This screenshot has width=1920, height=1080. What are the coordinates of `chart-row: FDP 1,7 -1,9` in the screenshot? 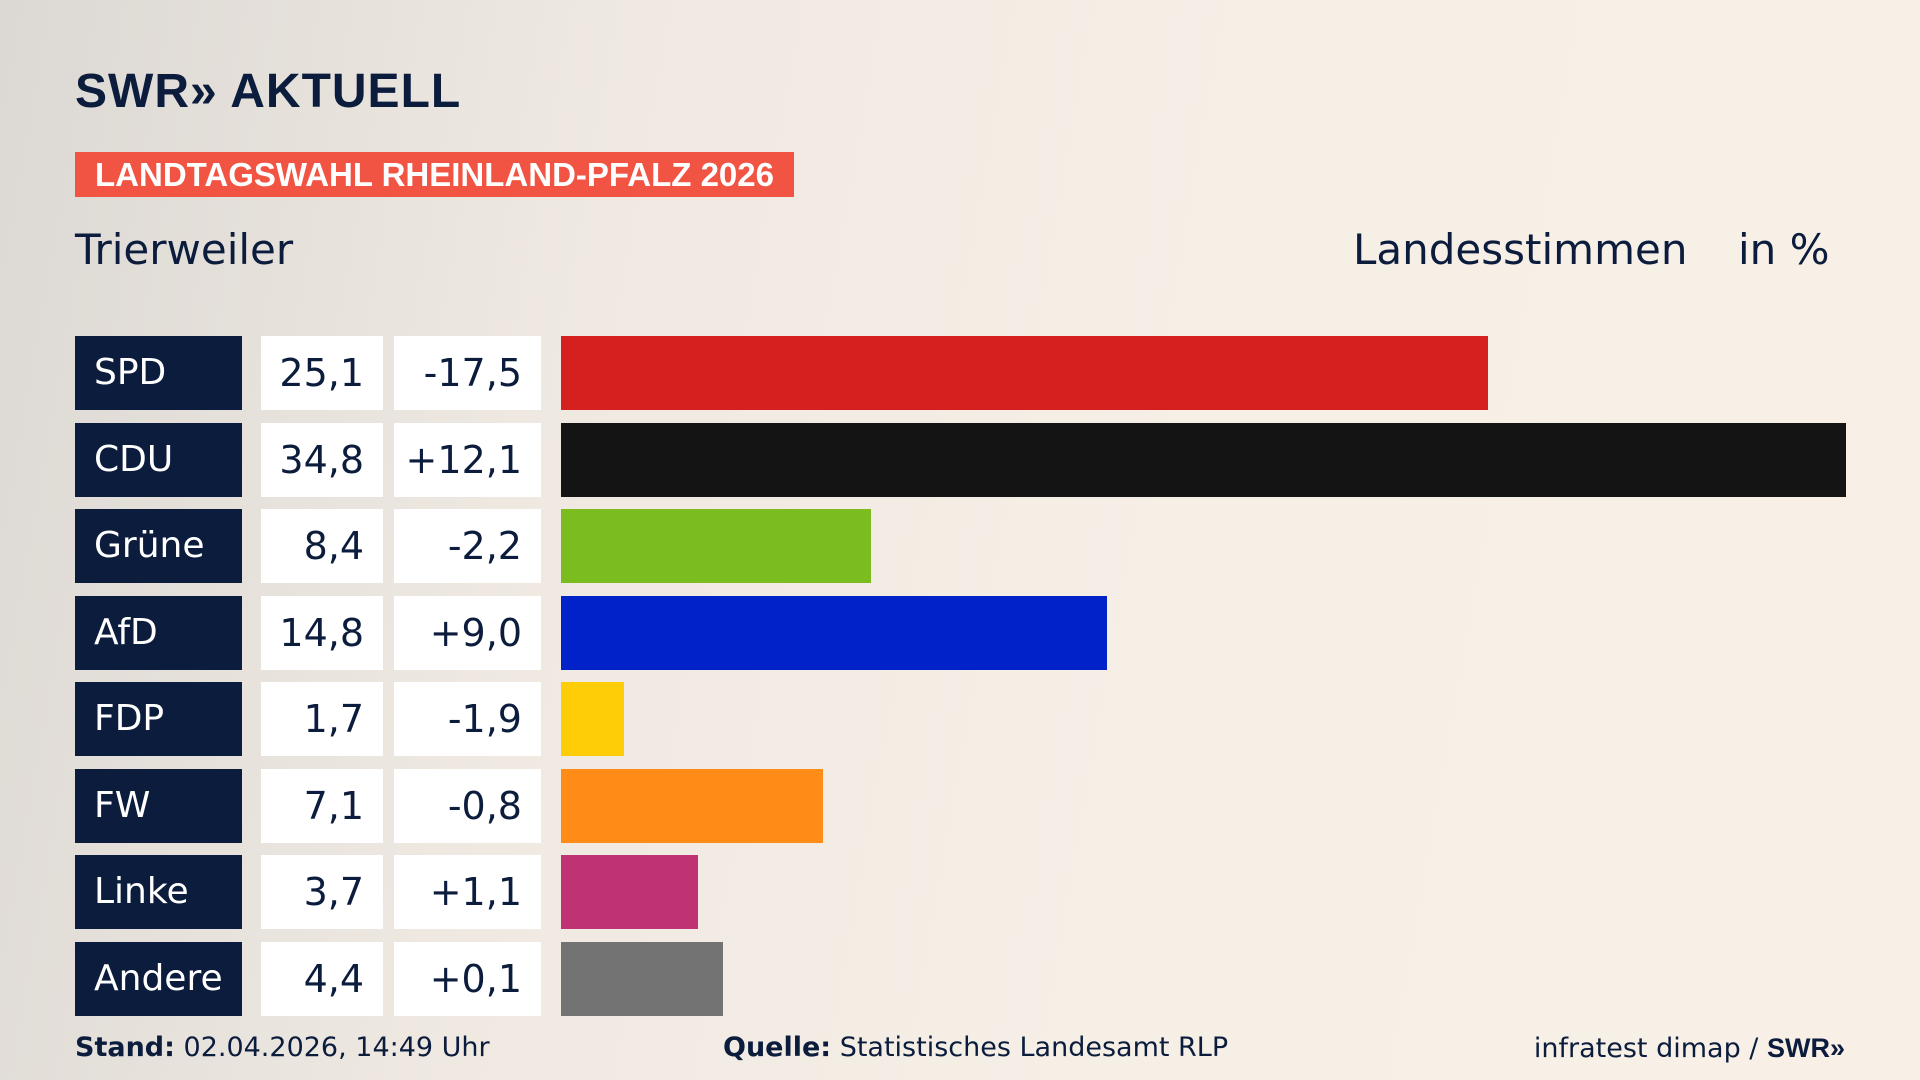 It's located at (960, 719).